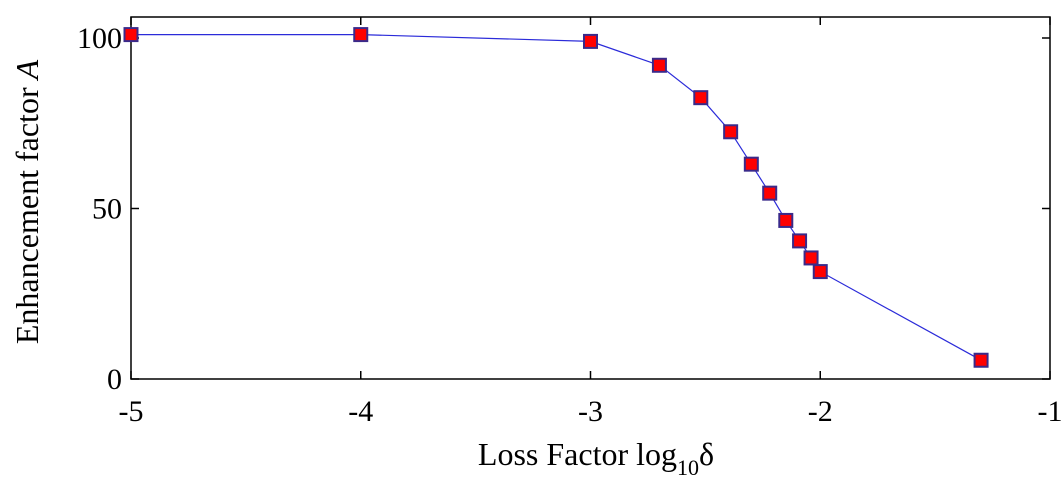 This screenshot has height=481, width=1063. I want to click on x-axis-title-main: Loss Factor log, so click(577, 454).